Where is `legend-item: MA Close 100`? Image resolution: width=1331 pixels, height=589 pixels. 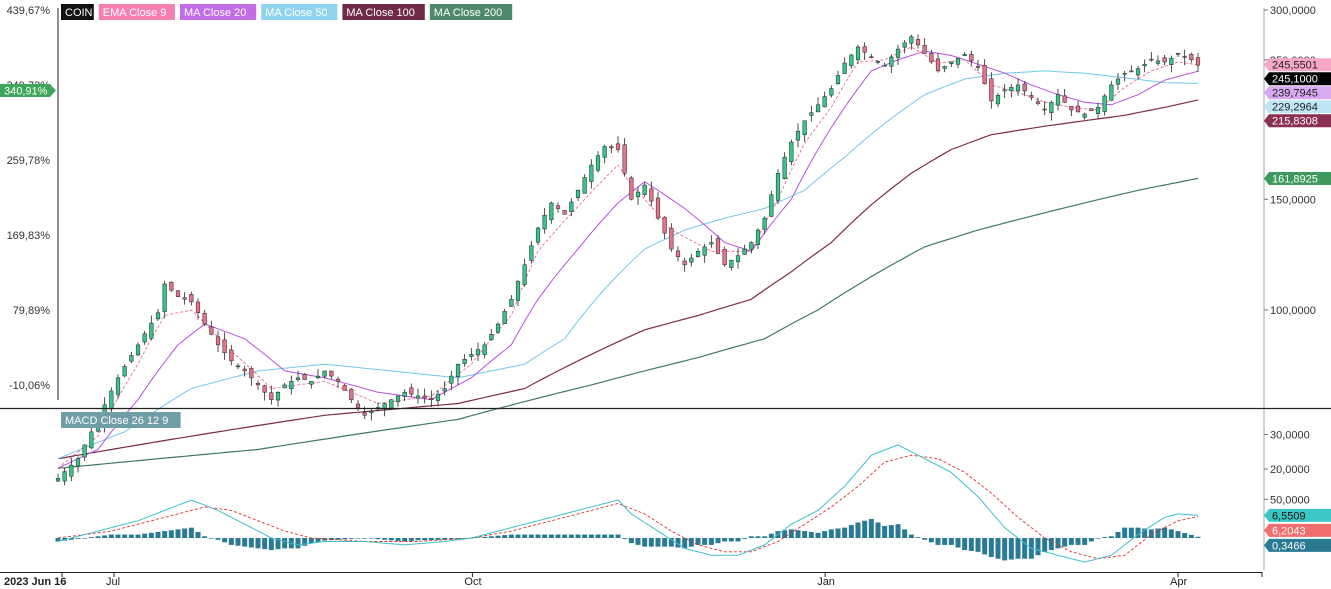
legend-item: MA Close 100 is located at coordinates (383, 12).